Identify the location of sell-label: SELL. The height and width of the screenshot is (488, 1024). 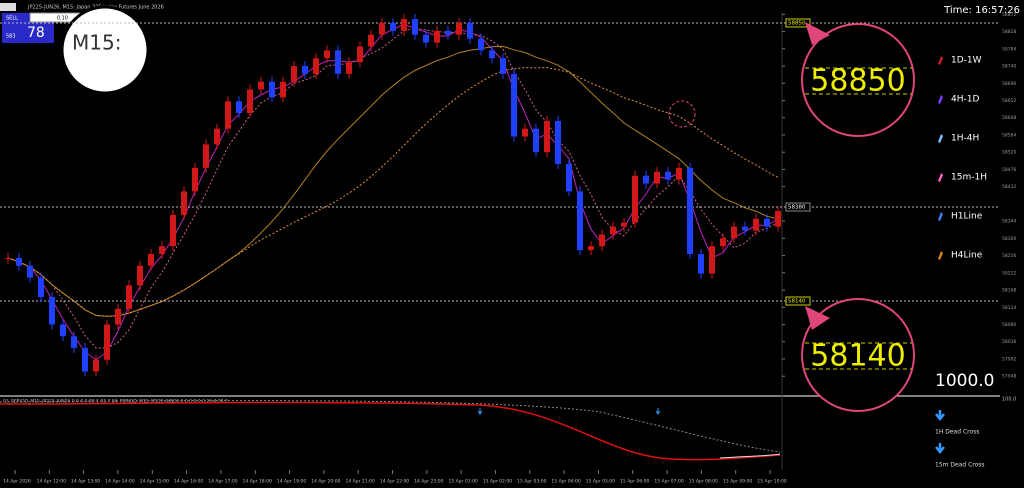
(12, 19).